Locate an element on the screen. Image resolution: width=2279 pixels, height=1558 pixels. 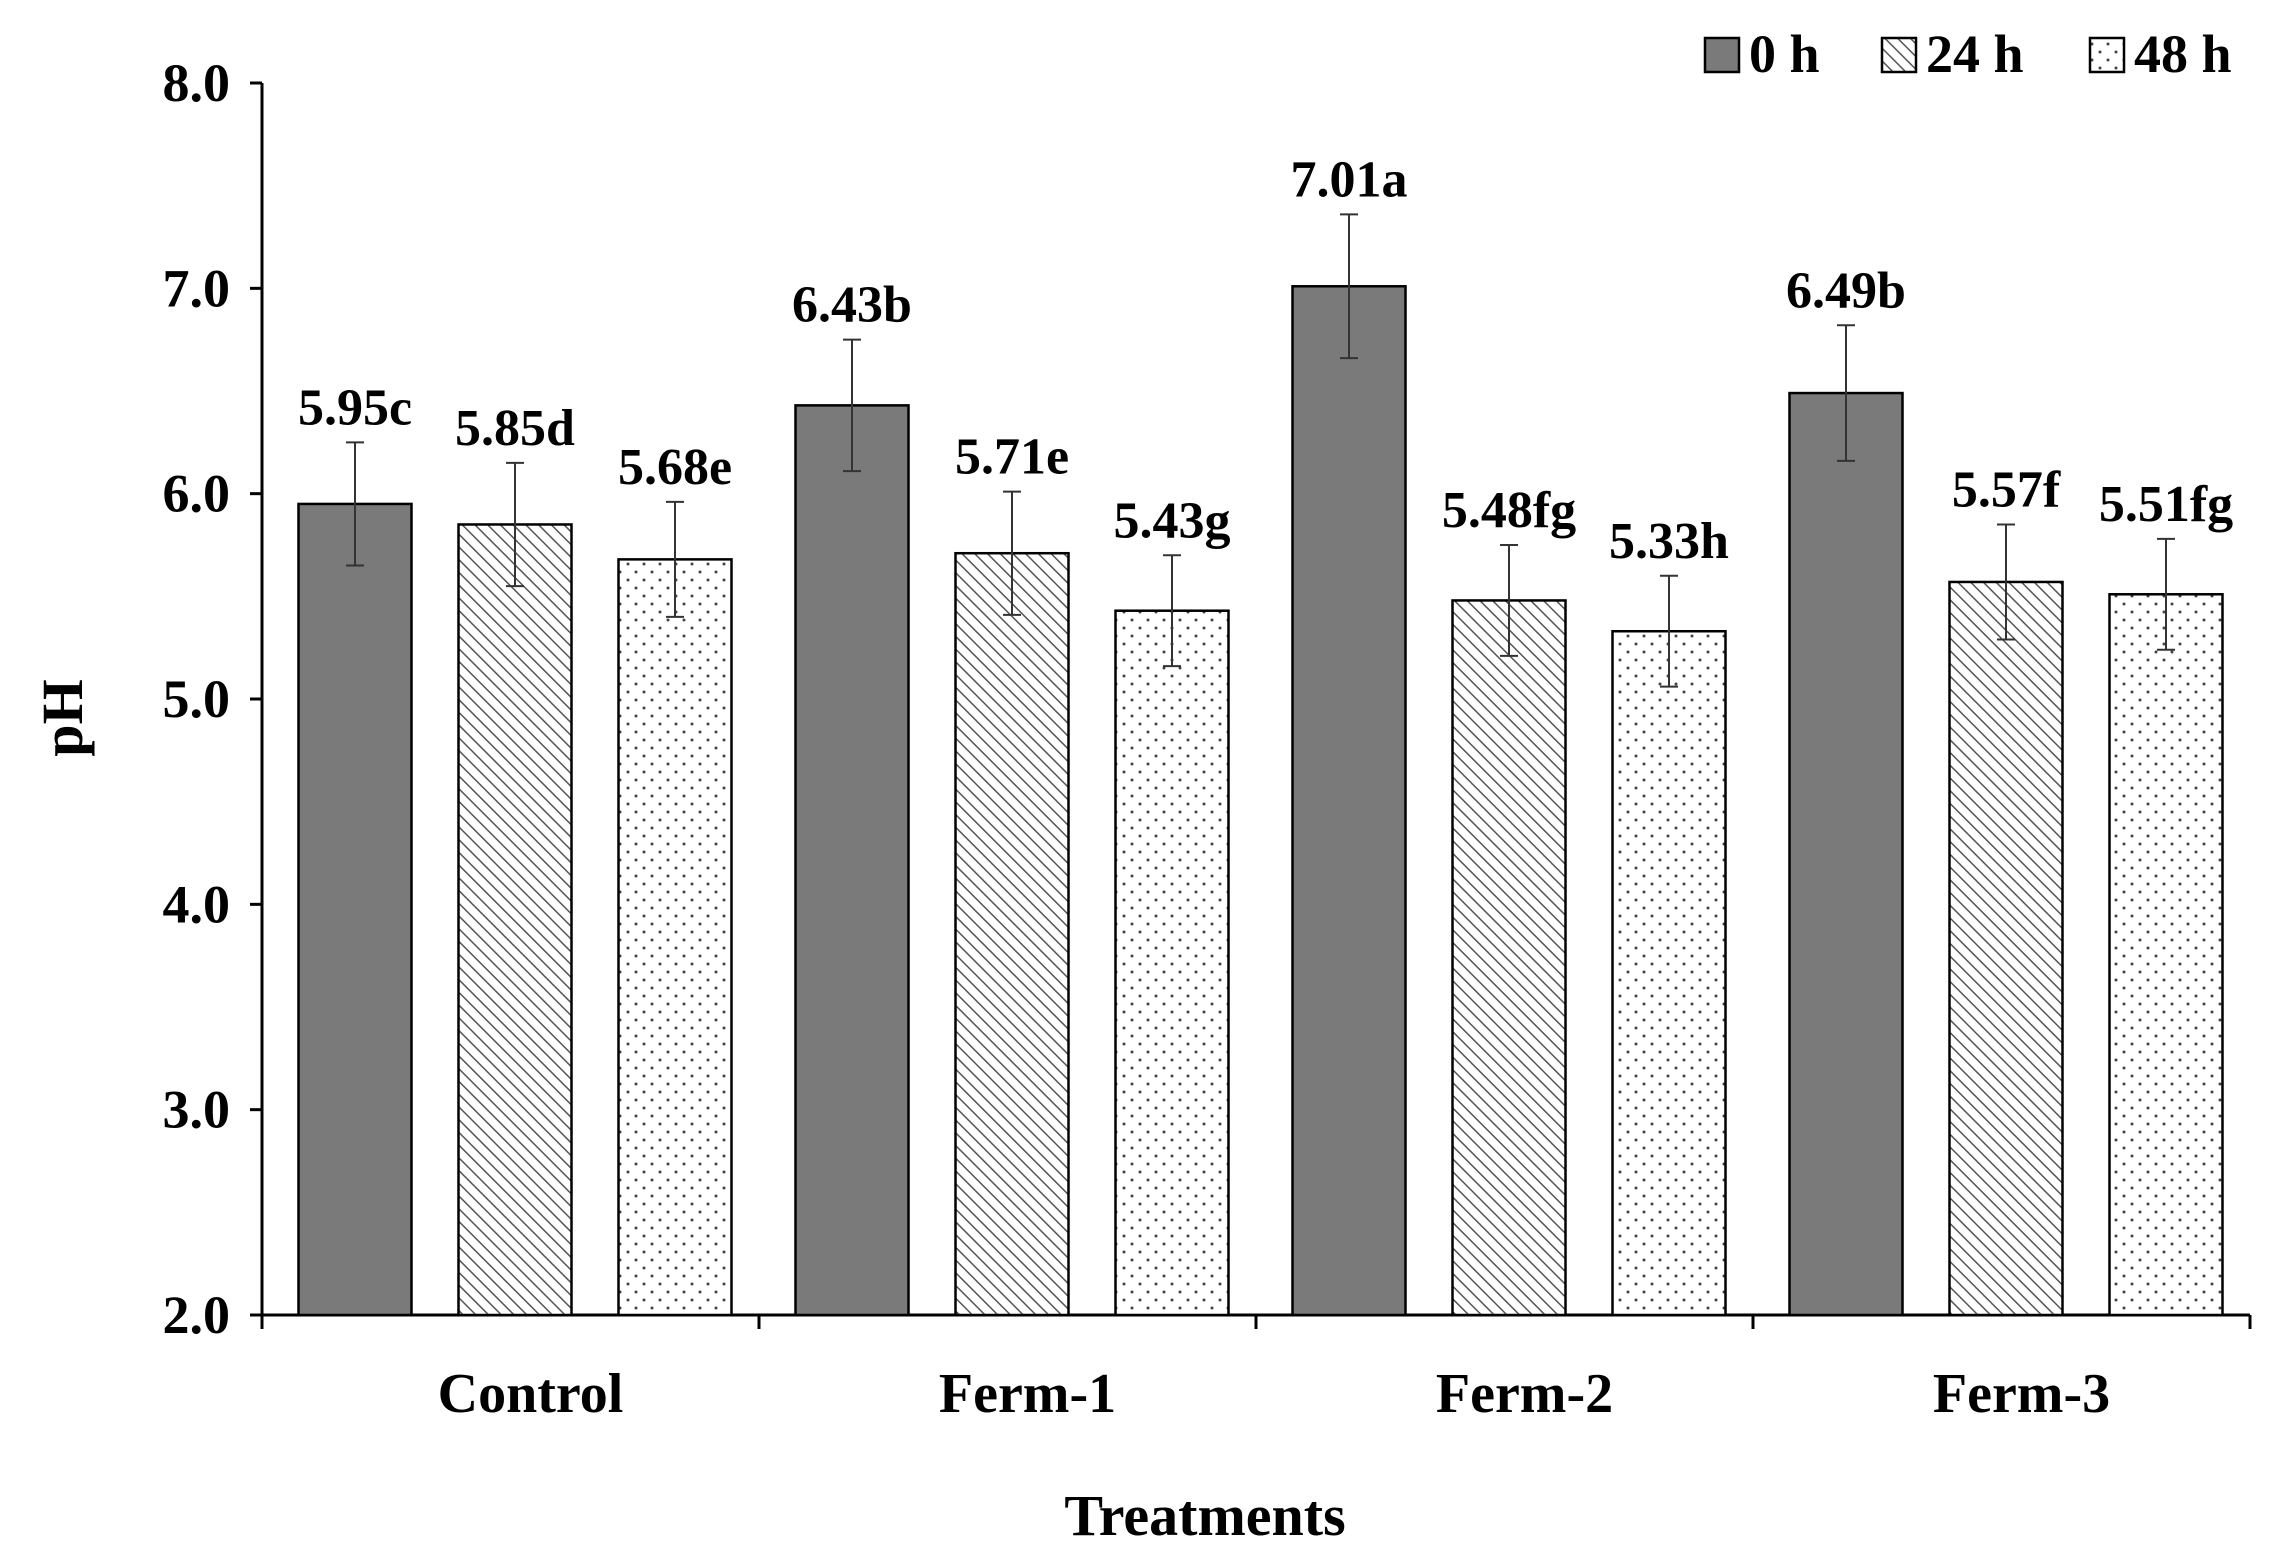
data-label: 5.71e is located at coordinates (1012, 457).